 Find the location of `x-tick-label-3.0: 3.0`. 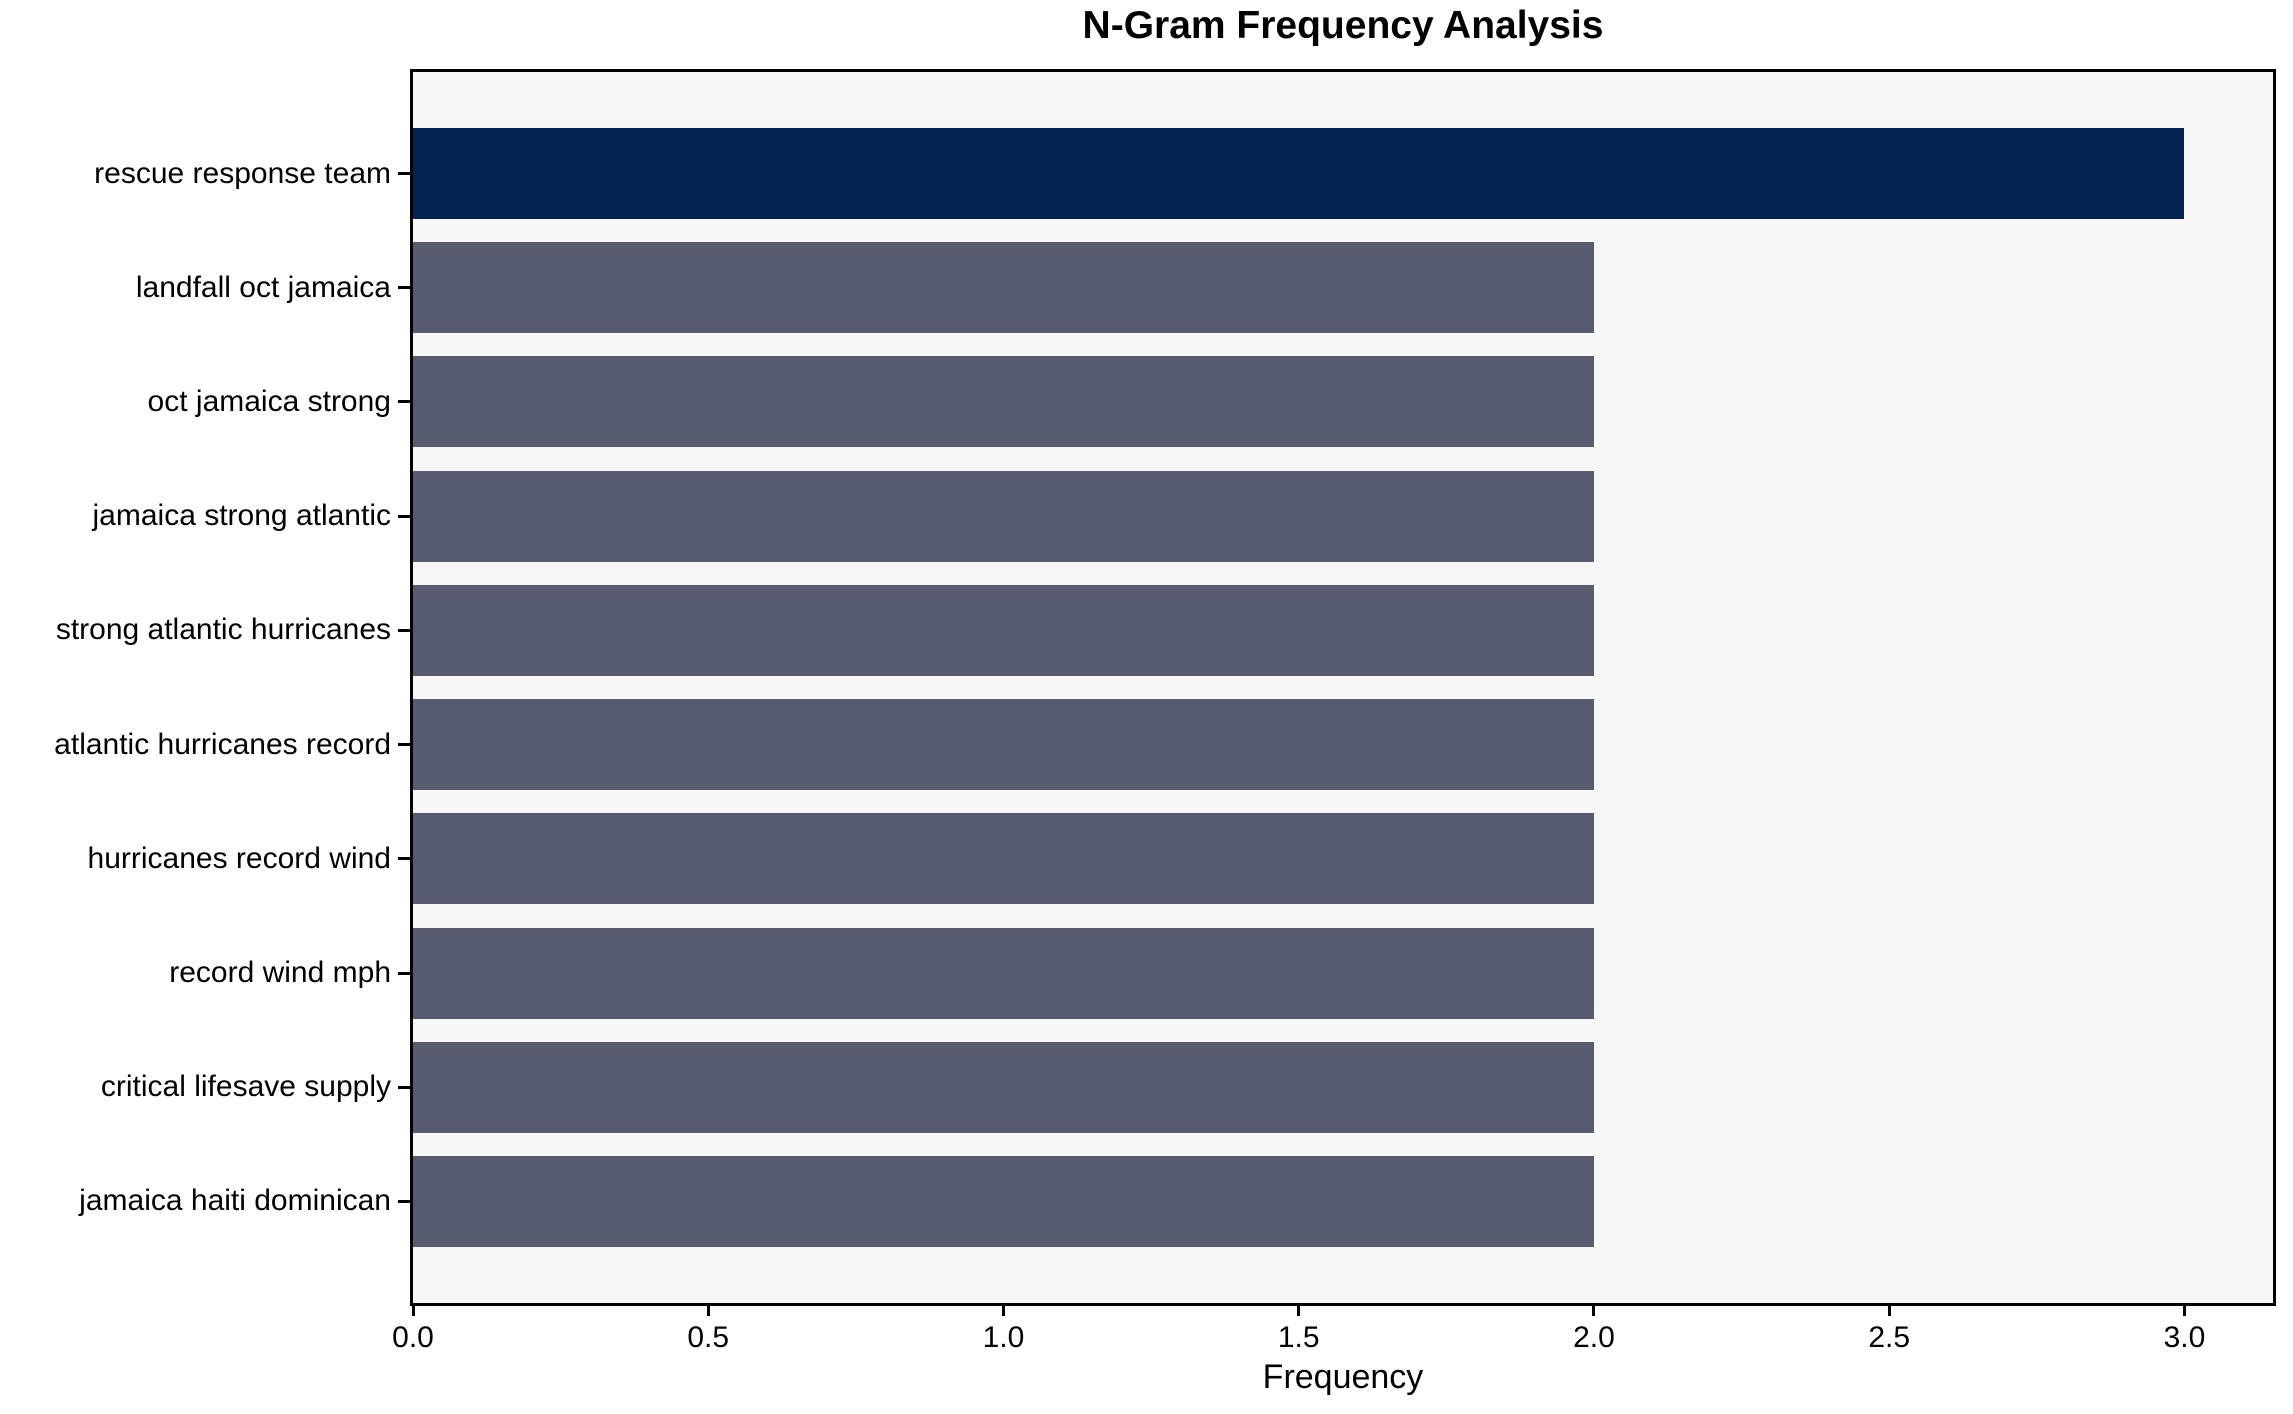

x-tick-label-3.0: 3.0 is located at coordinates (2184, 1337).